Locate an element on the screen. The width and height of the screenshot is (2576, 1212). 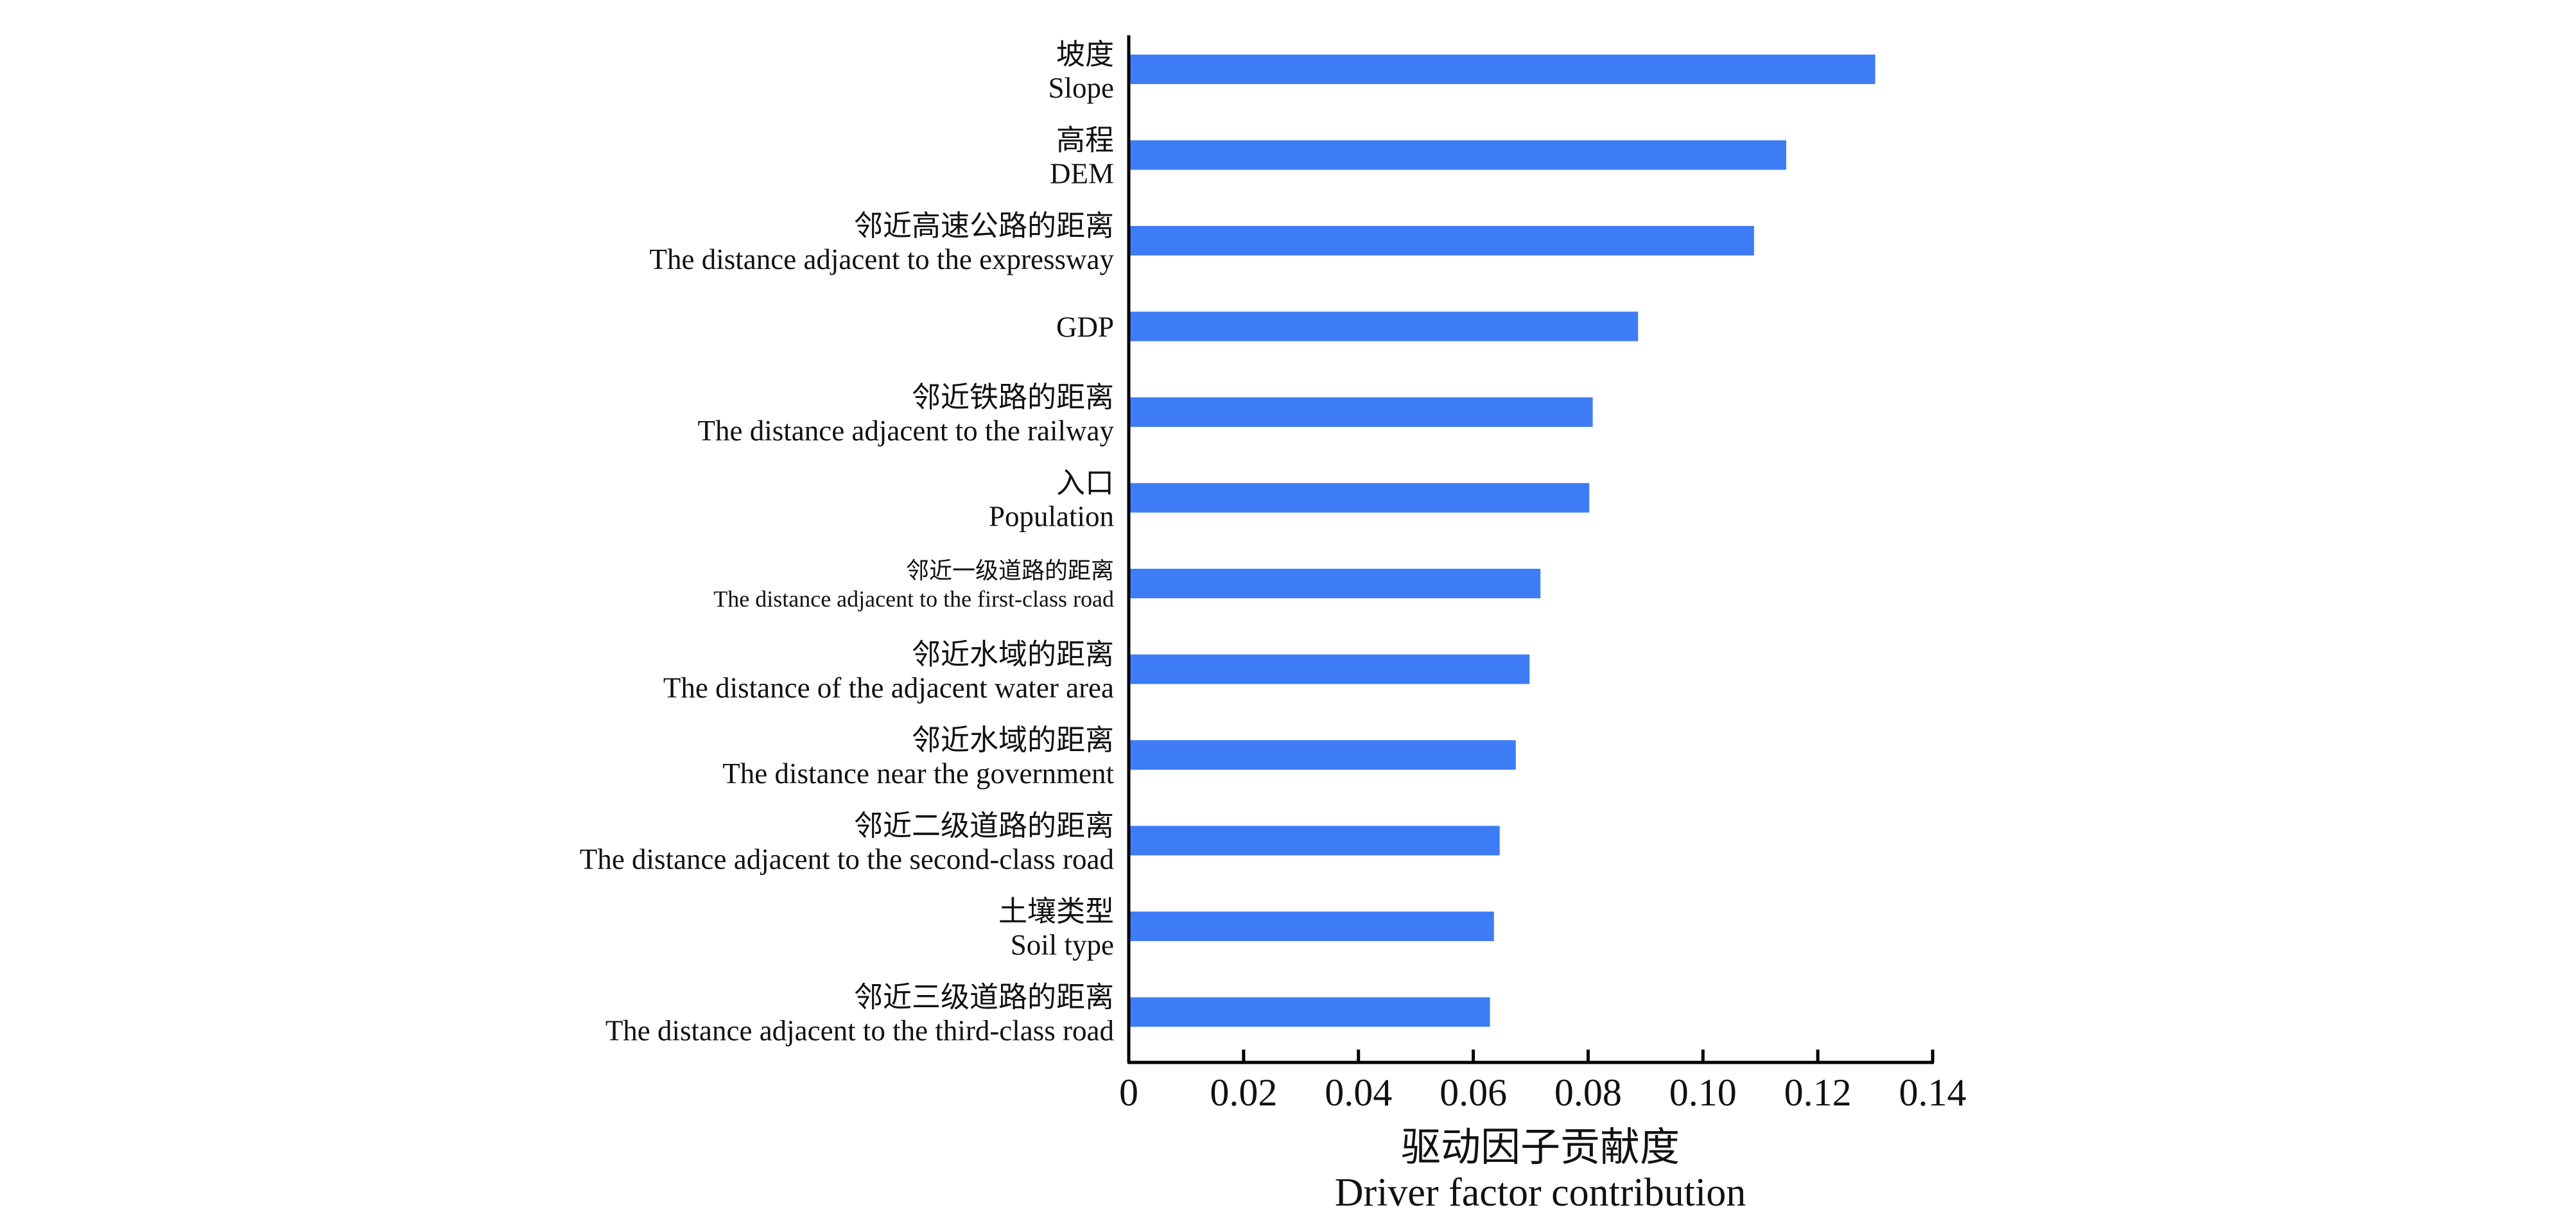
category-label-zh-2: 邻近高速公路的距离 is located at coordinates (984, 226).